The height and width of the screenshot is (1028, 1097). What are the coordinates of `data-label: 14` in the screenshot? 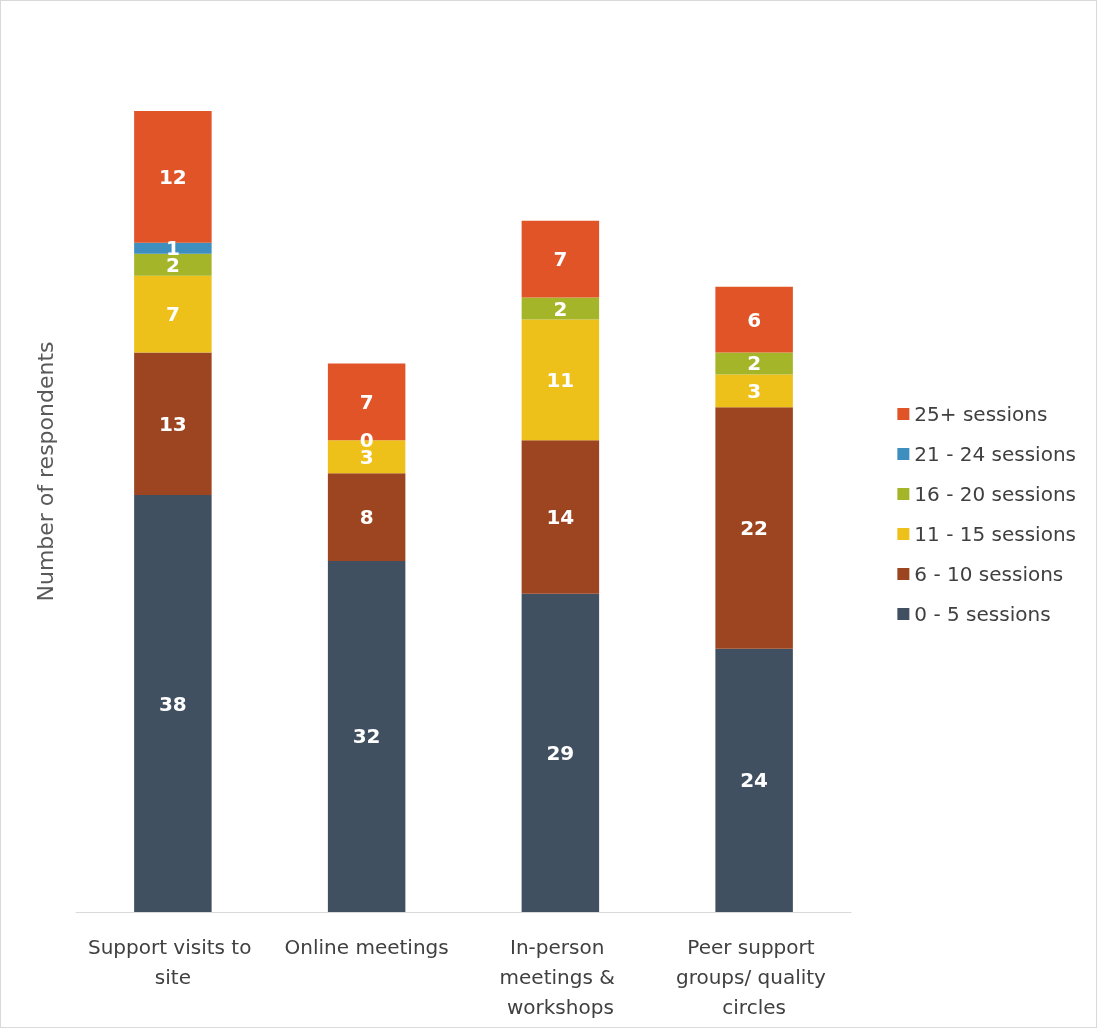 It's located at (560, 517).